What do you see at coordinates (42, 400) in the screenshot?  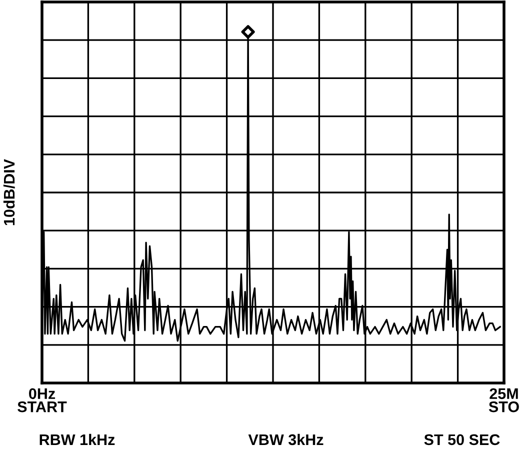 I see `x-tick-label: 0Hz START` at bounding box center [42, 400].